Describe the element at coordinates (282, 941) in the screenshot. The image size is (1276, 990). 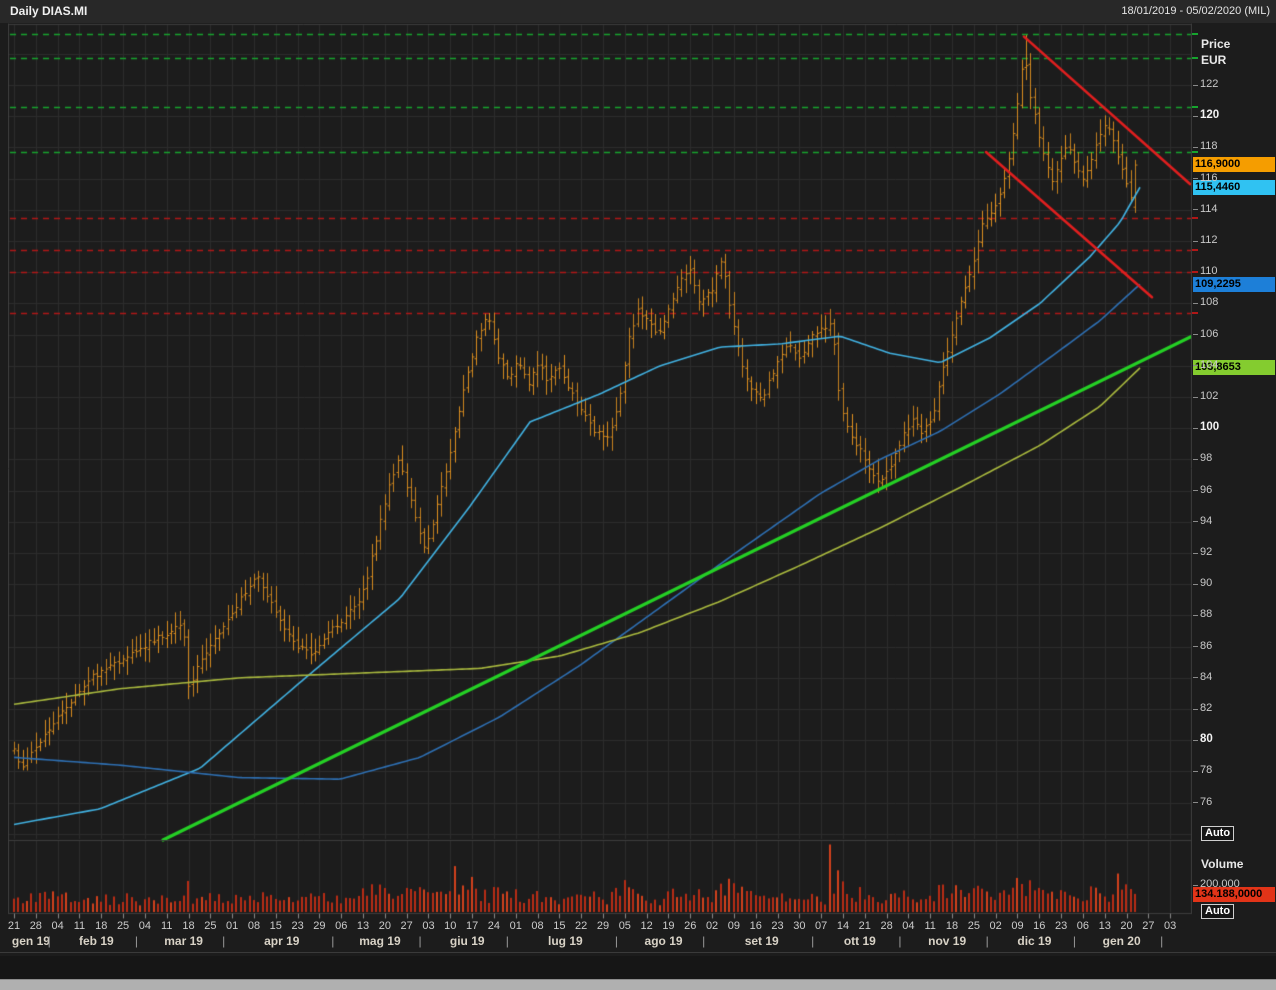
I see `month-label: apr 19` at that location.